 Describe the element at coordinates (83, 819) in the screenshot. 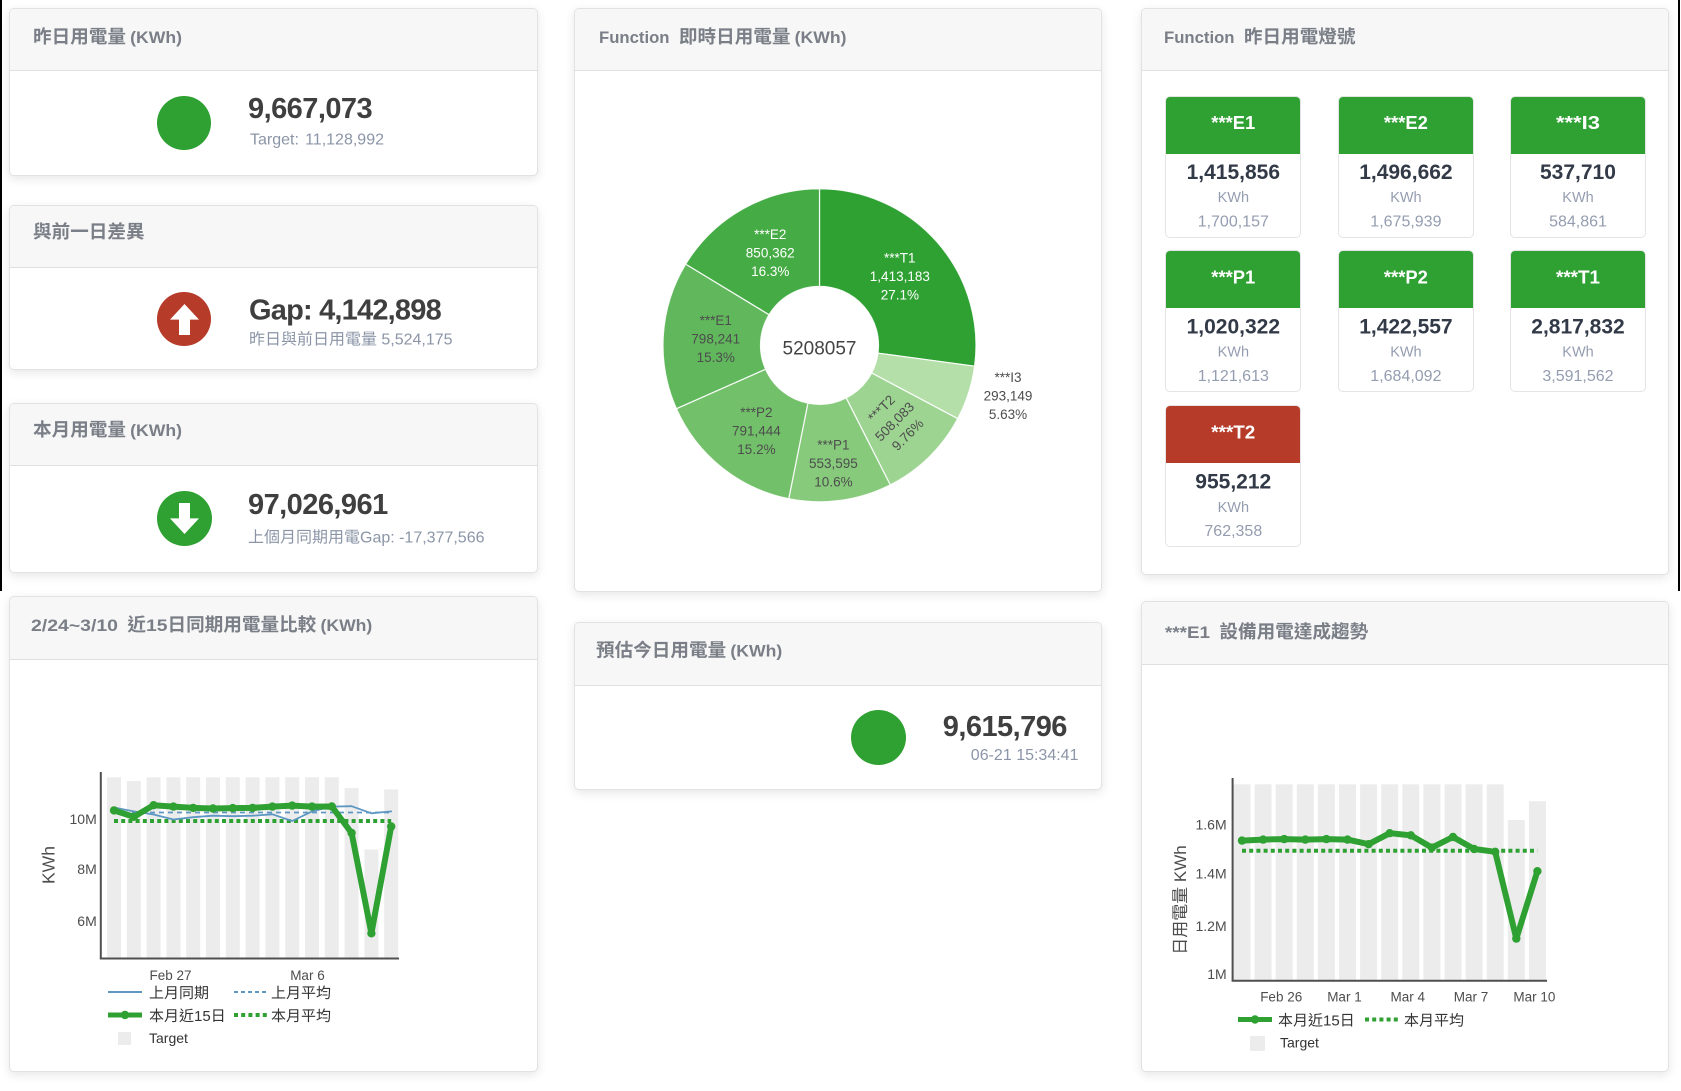

I see `svg-text: 10M` at that location.